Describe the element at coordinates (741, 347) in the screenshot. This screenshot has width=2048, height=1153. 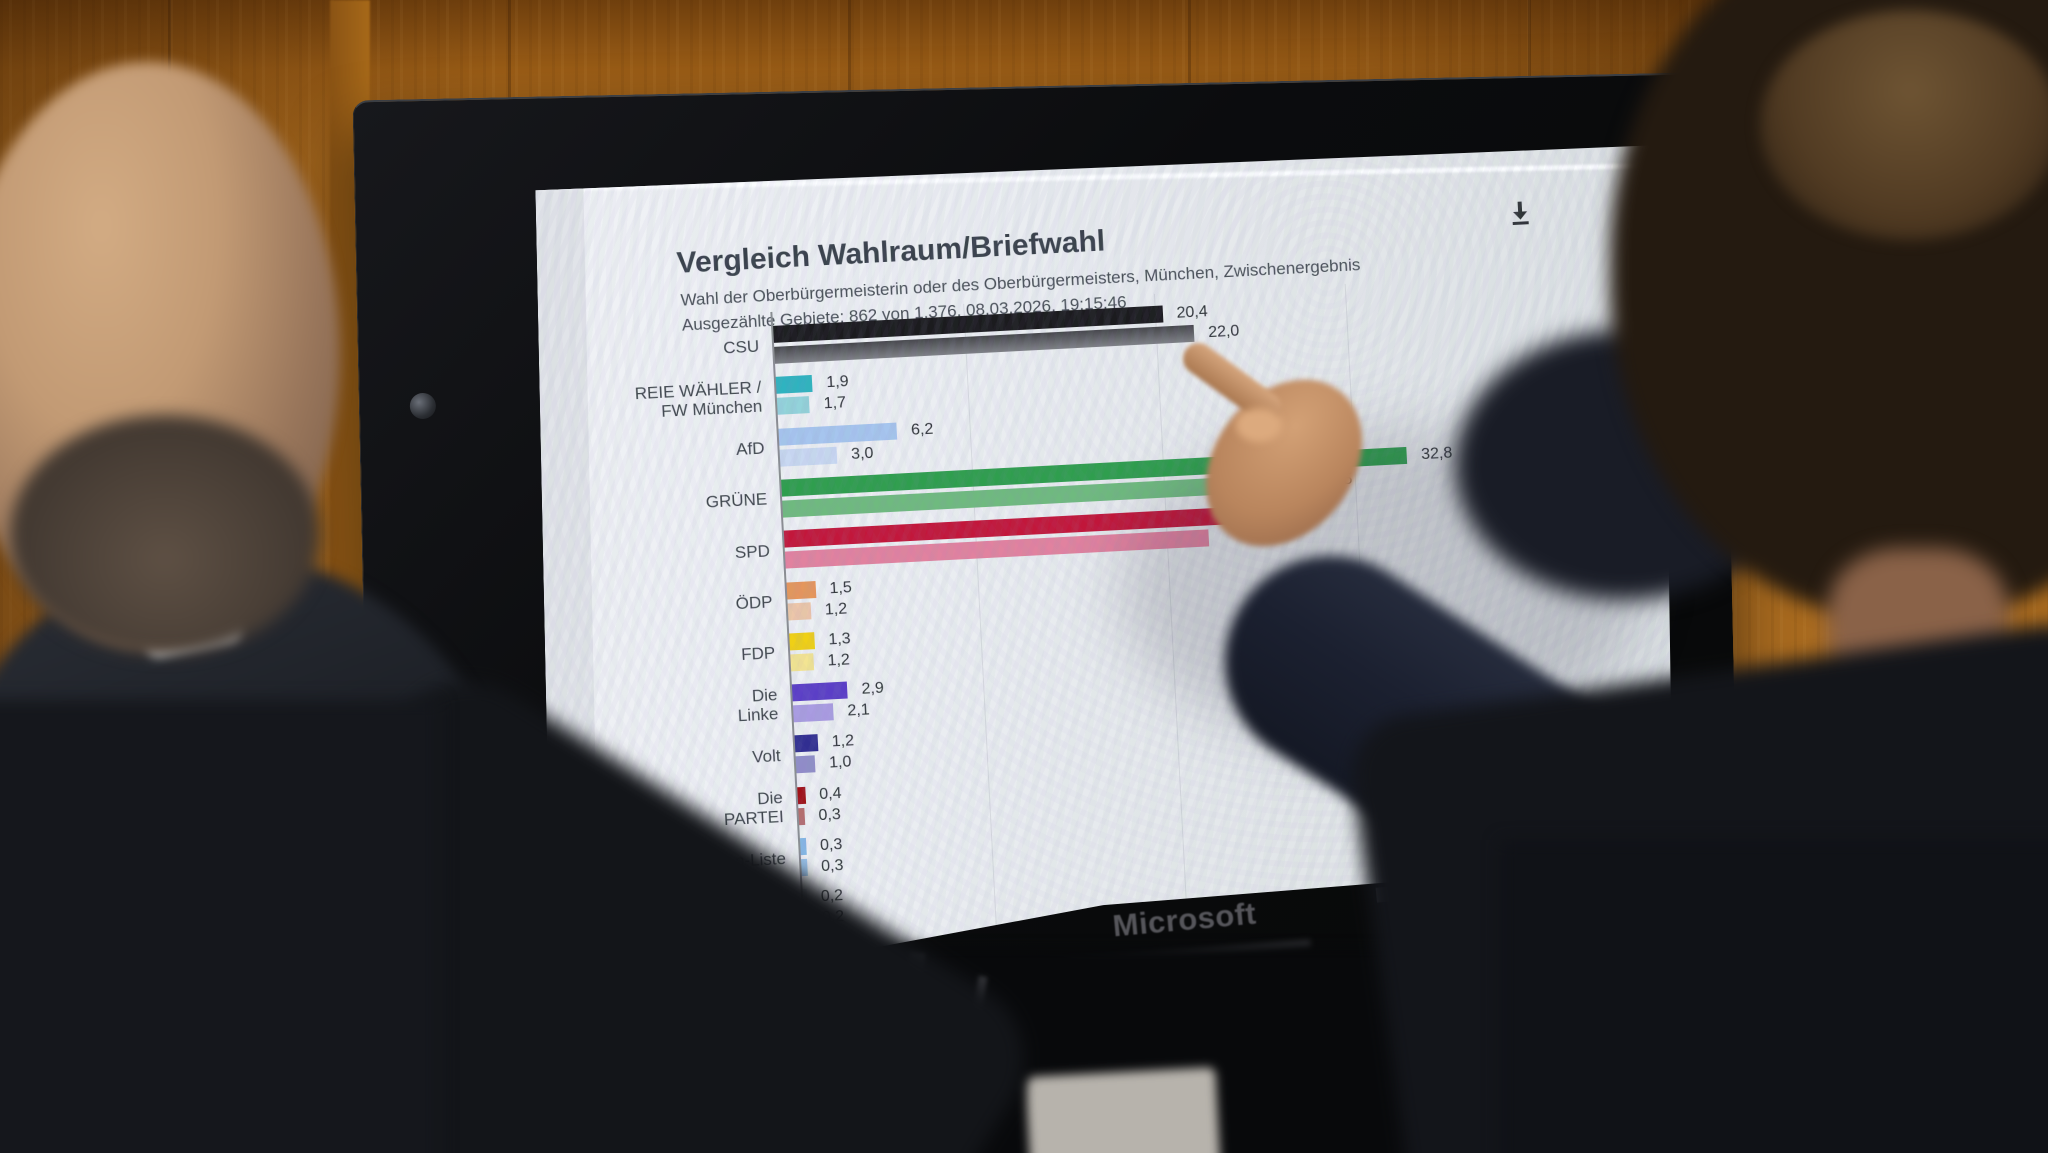
I see `party-label: CSU` at that location.